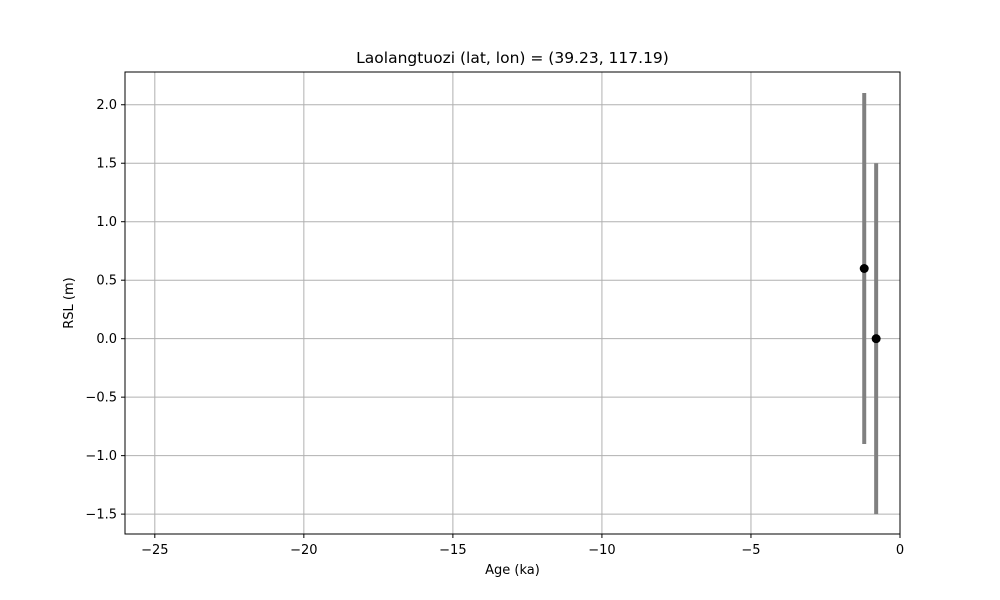  What do you see at coordinates (154, 550) in the screenshot?
I see `x-tick-label: −25` at bounding box center [154, 550].